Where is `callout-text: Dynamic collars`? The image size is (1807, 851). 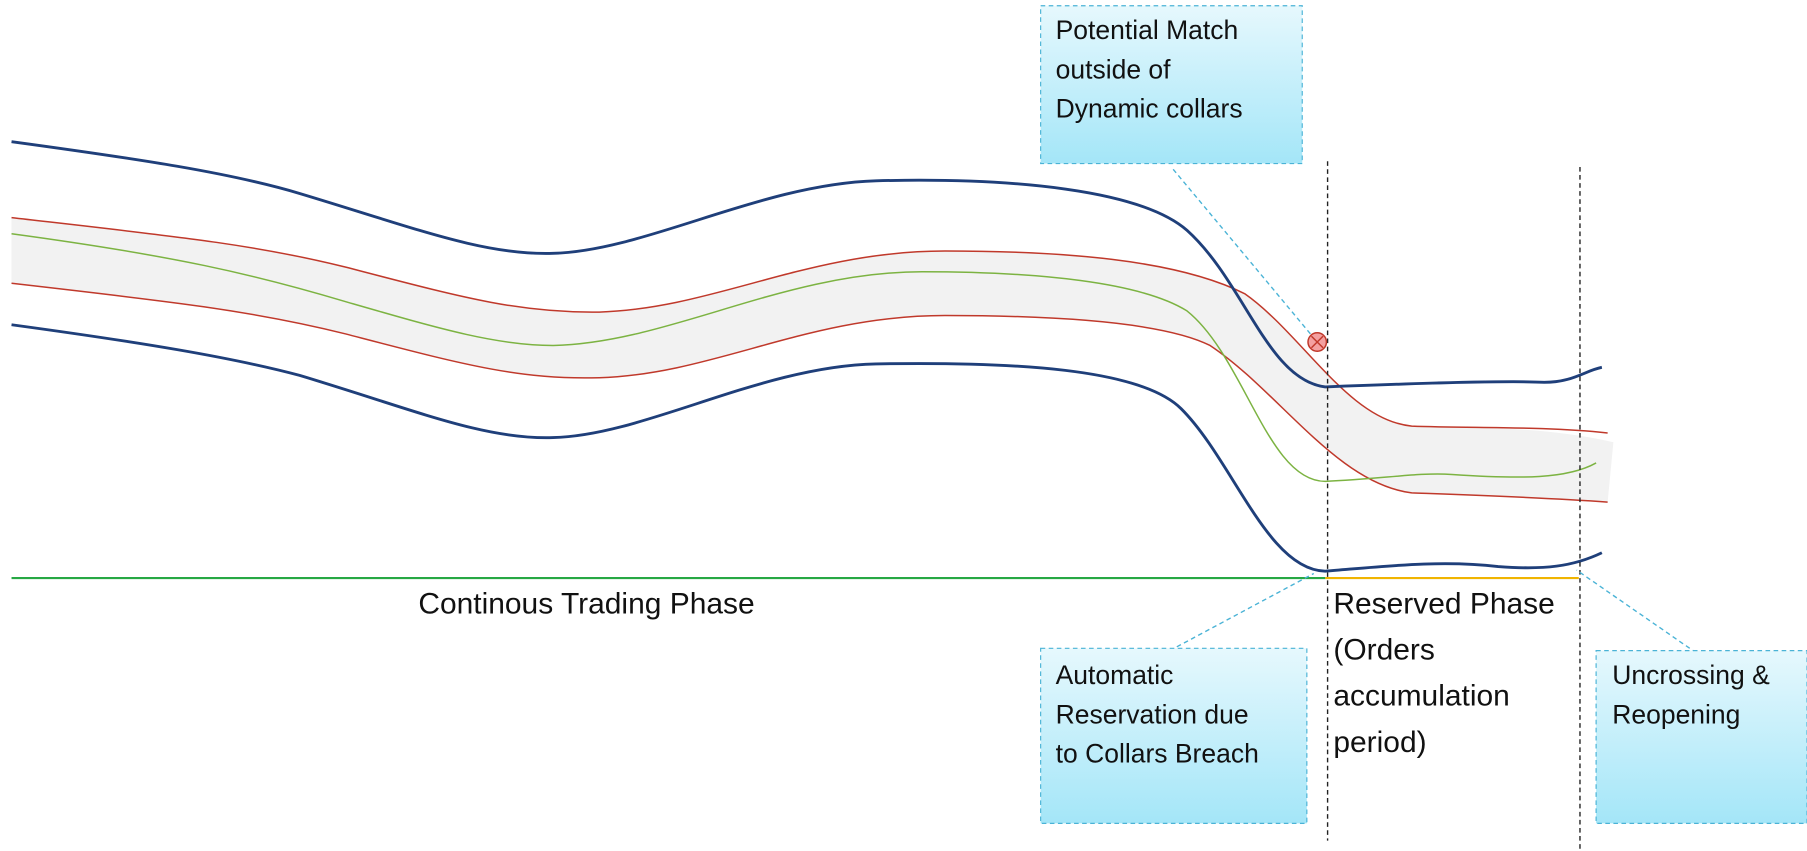 callout-text: Dynamic collars is located at coordinates (1149, 109).